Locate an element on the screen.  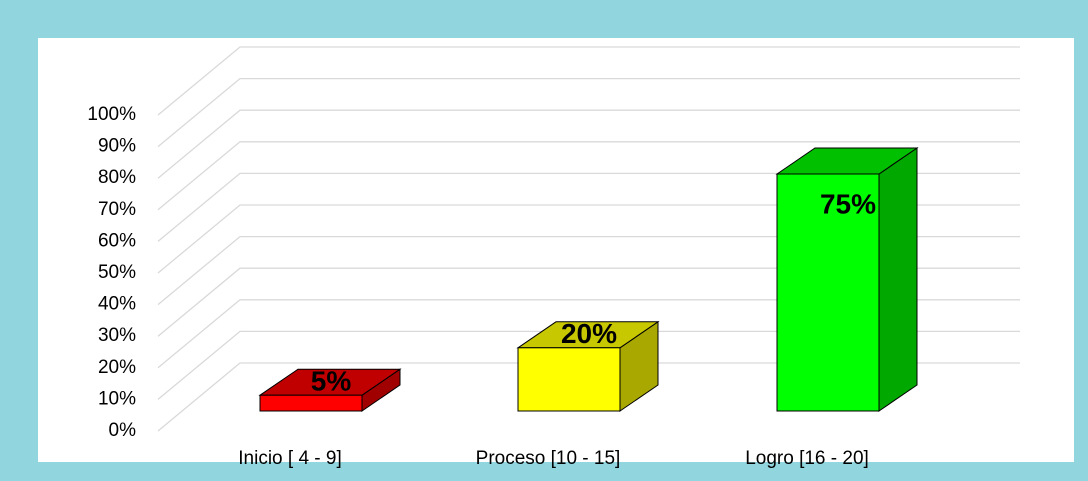
y-tick-label: 10% is located at coordinates (117, 398).